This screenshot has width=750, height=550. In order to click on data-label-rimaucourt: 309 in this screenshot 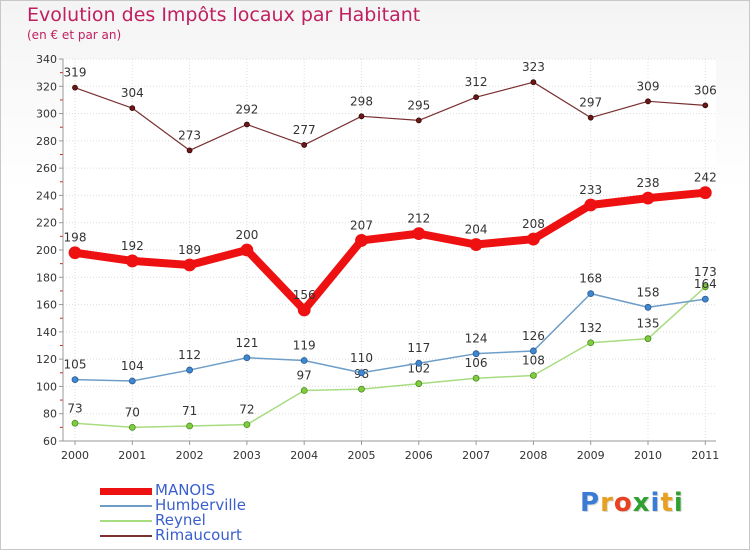, I will do `click(648, 86)`.